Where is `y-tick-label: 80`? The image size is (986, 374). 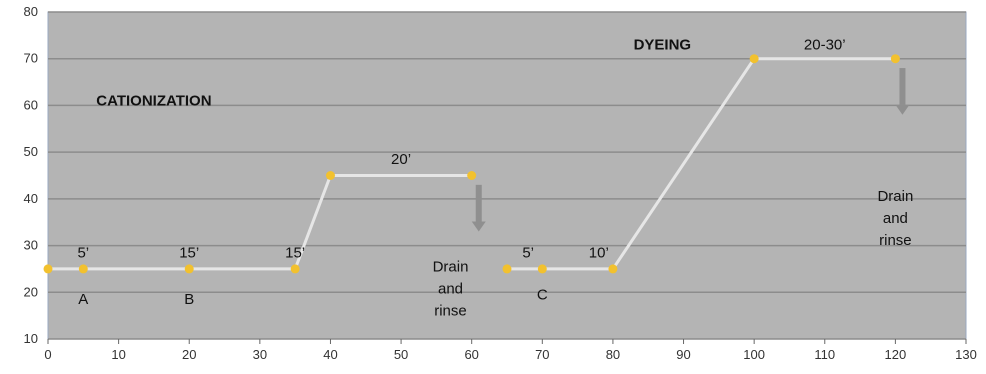 y-tick-label: 80 is located at coordinates (31, 11).